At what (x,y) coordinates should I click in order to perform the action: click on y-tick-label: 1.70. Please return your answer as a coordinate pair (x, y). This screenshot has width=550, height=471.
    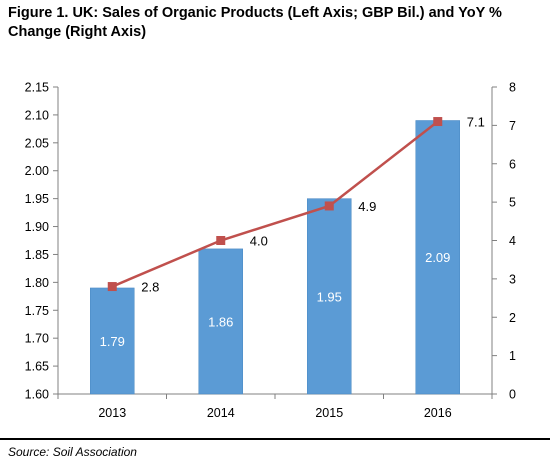
    Looking at the image, I should click on (37, 339).